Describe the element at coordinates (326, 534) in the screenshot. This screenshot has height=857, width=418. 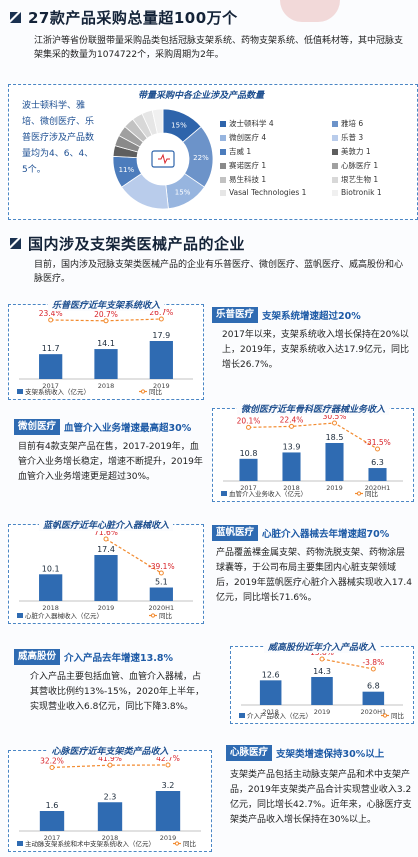
I see `lanfan-headline: 心脏介入器械去年增速超70%` at that location.